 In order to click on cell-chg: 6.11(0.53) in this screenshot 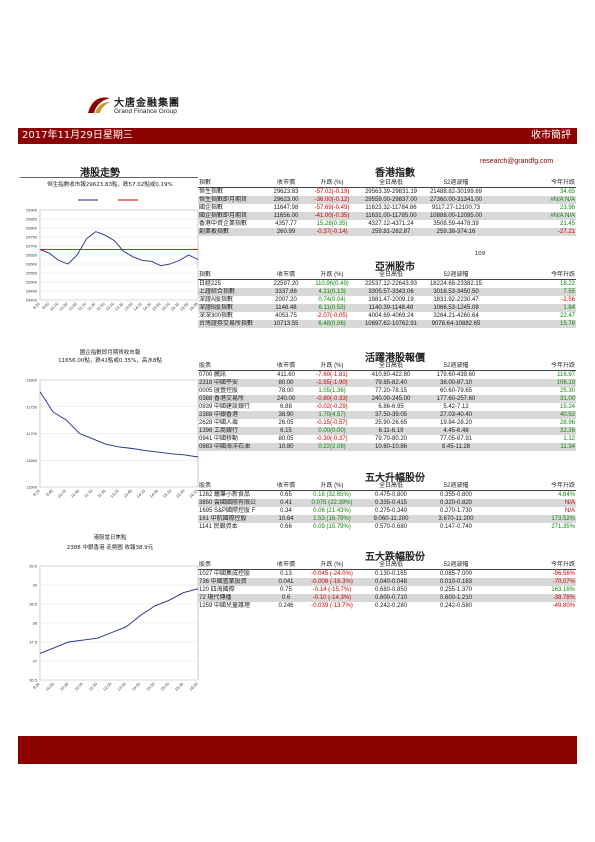, I will do `click(332, 308)`.